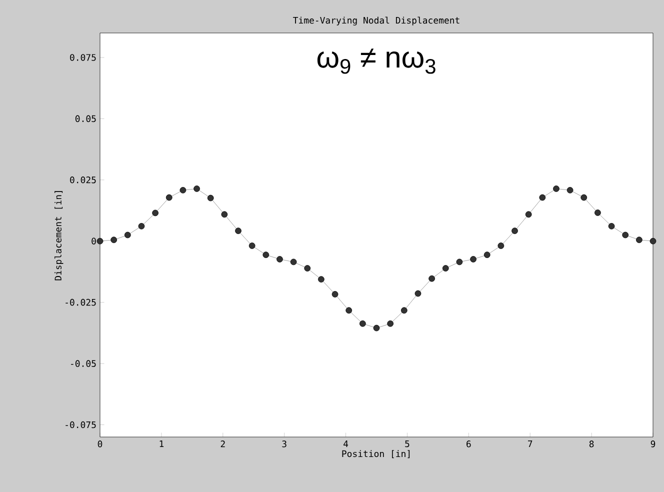 This screenshot has height=492, width=664. What do you see at coordinates (407, 444) in the screenshot?
I see `x-tick-label: 5` at bounding box center [407, 444].